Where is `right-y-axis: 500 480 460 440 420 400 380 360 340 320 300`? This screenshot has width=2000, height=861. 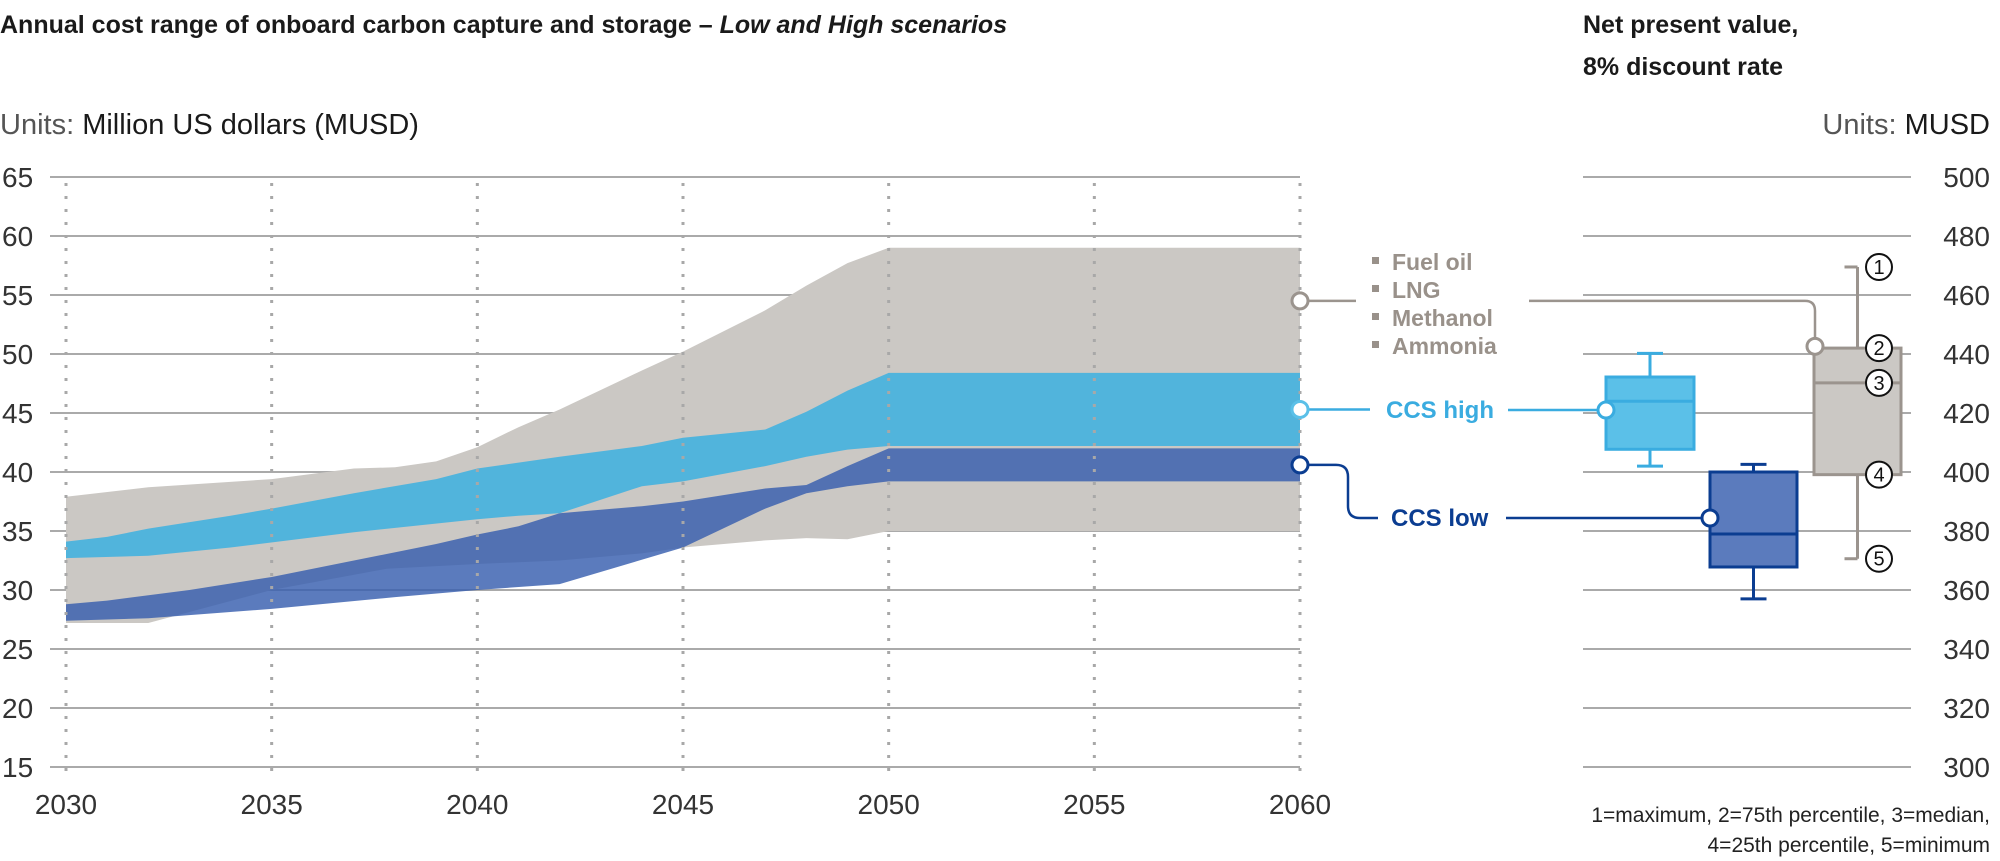 right-y-axis: 500 480 460 440 420 400 380 360 340 320 300 is located at coordinates (1966, 472).